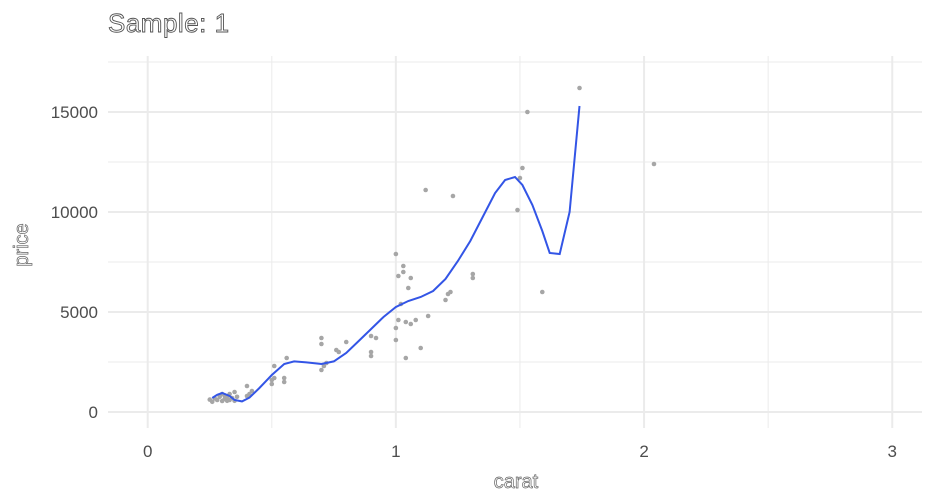 Image resolution: width=936 pixels, height=504 pixels. Describe the element at coordinates (516, 482) in the screenshot. I see `x-axis-label: carat` at that location.